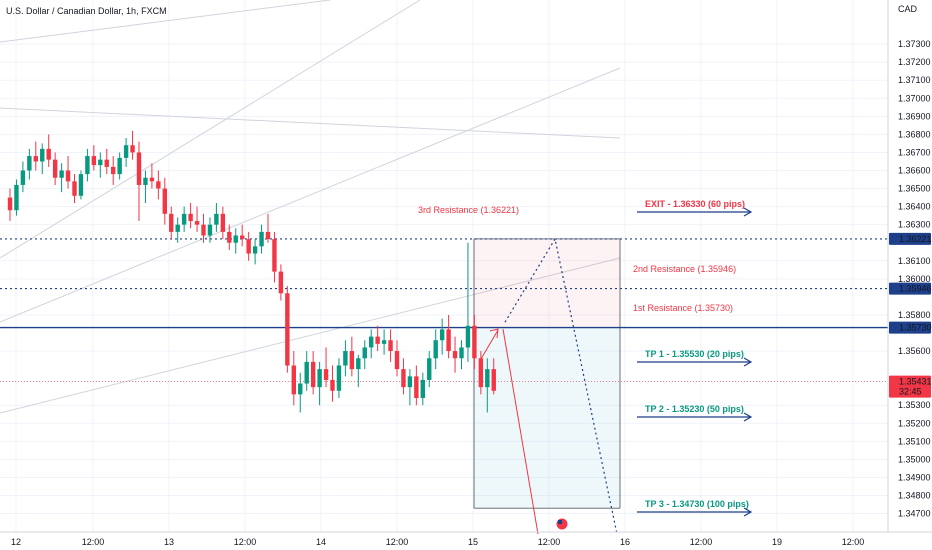 This screenshot has width=932, height=550. Describe the element at coordinates (914, 514) in the screenshot. I see `price-tick-label: 1.34700` at that location.